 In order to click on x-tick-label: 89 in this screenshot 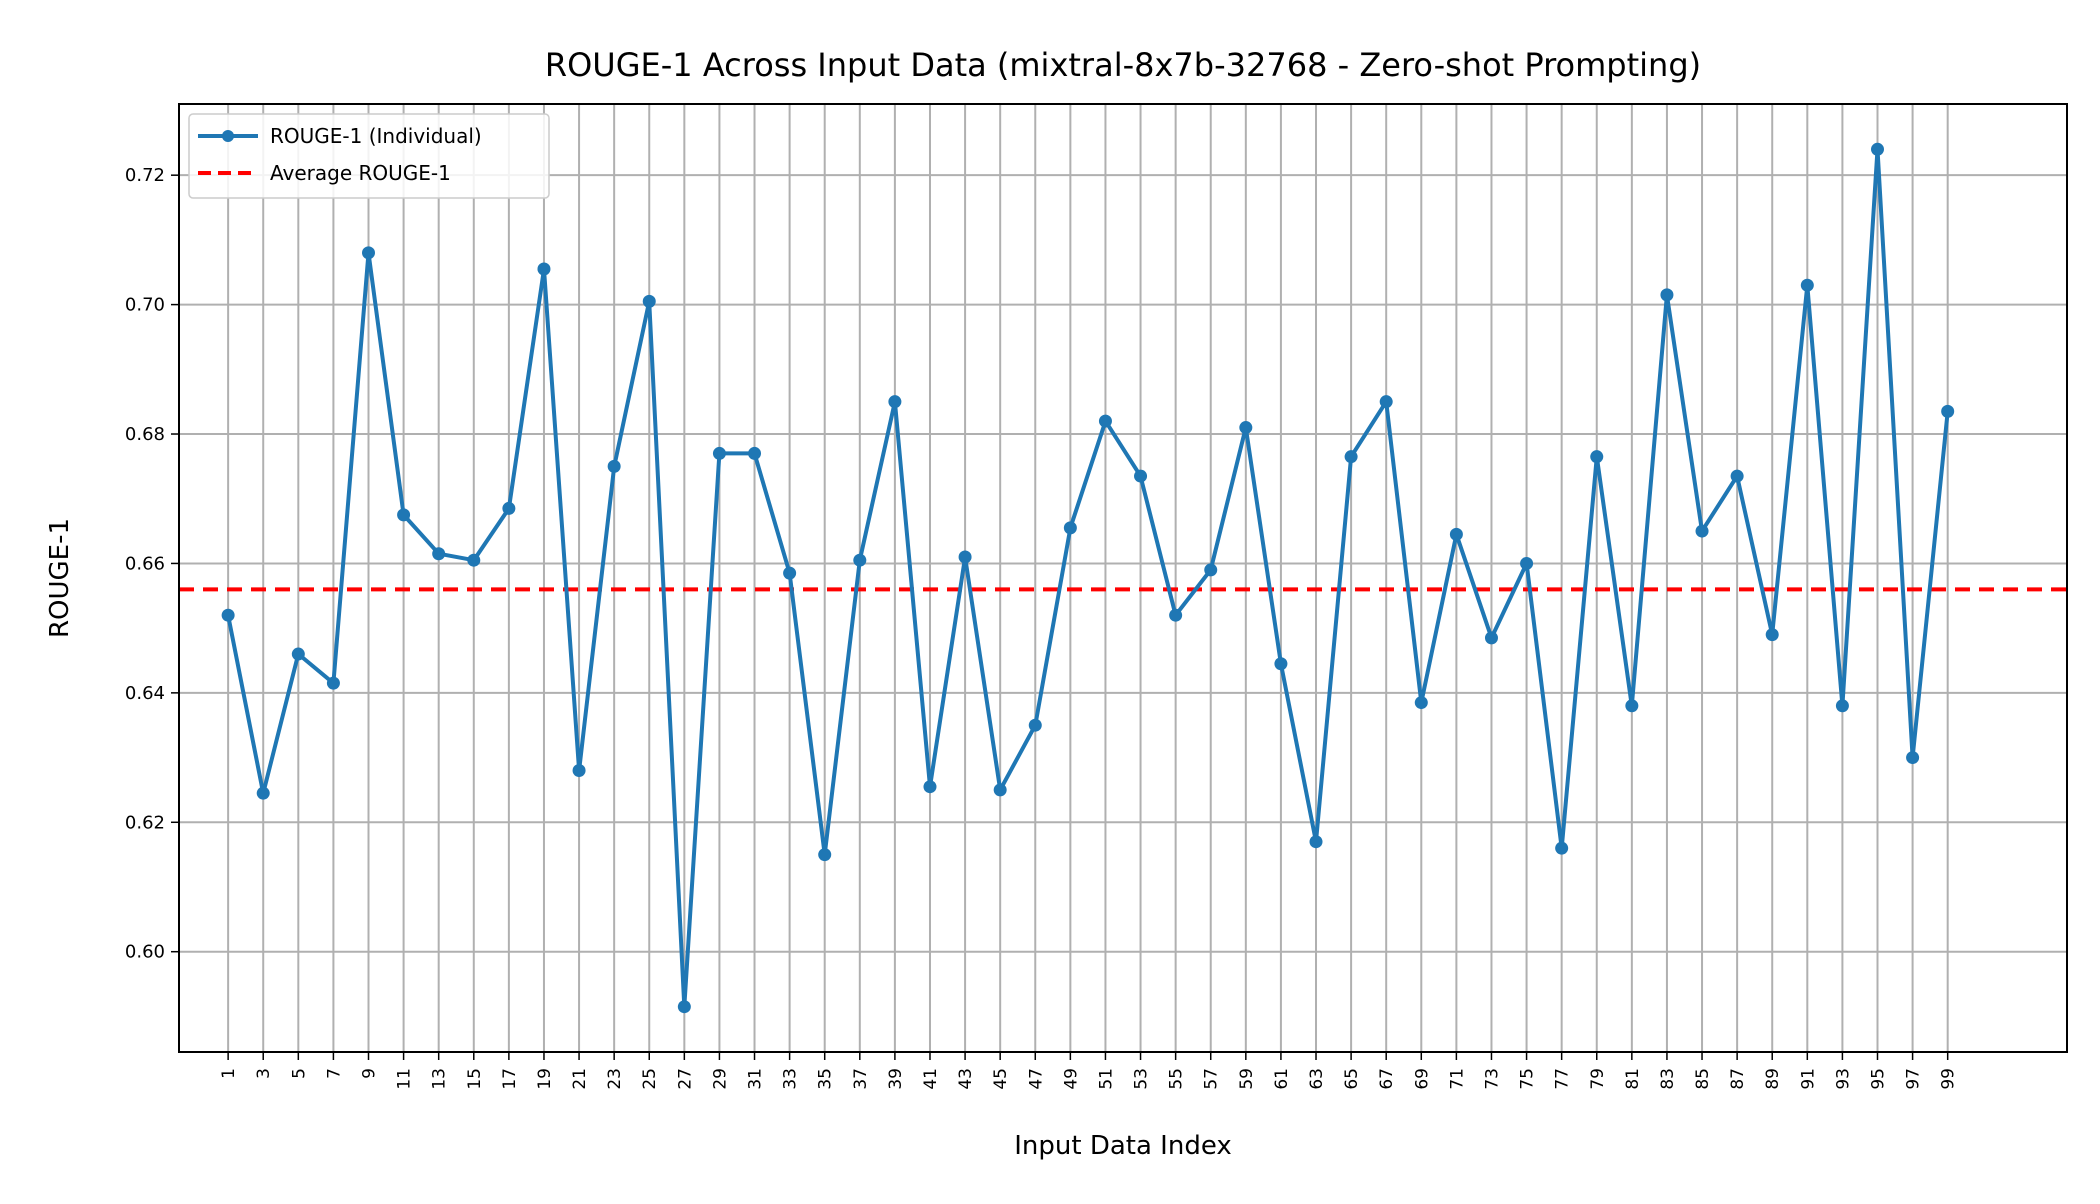, I will do `click(1773, 1079)`.